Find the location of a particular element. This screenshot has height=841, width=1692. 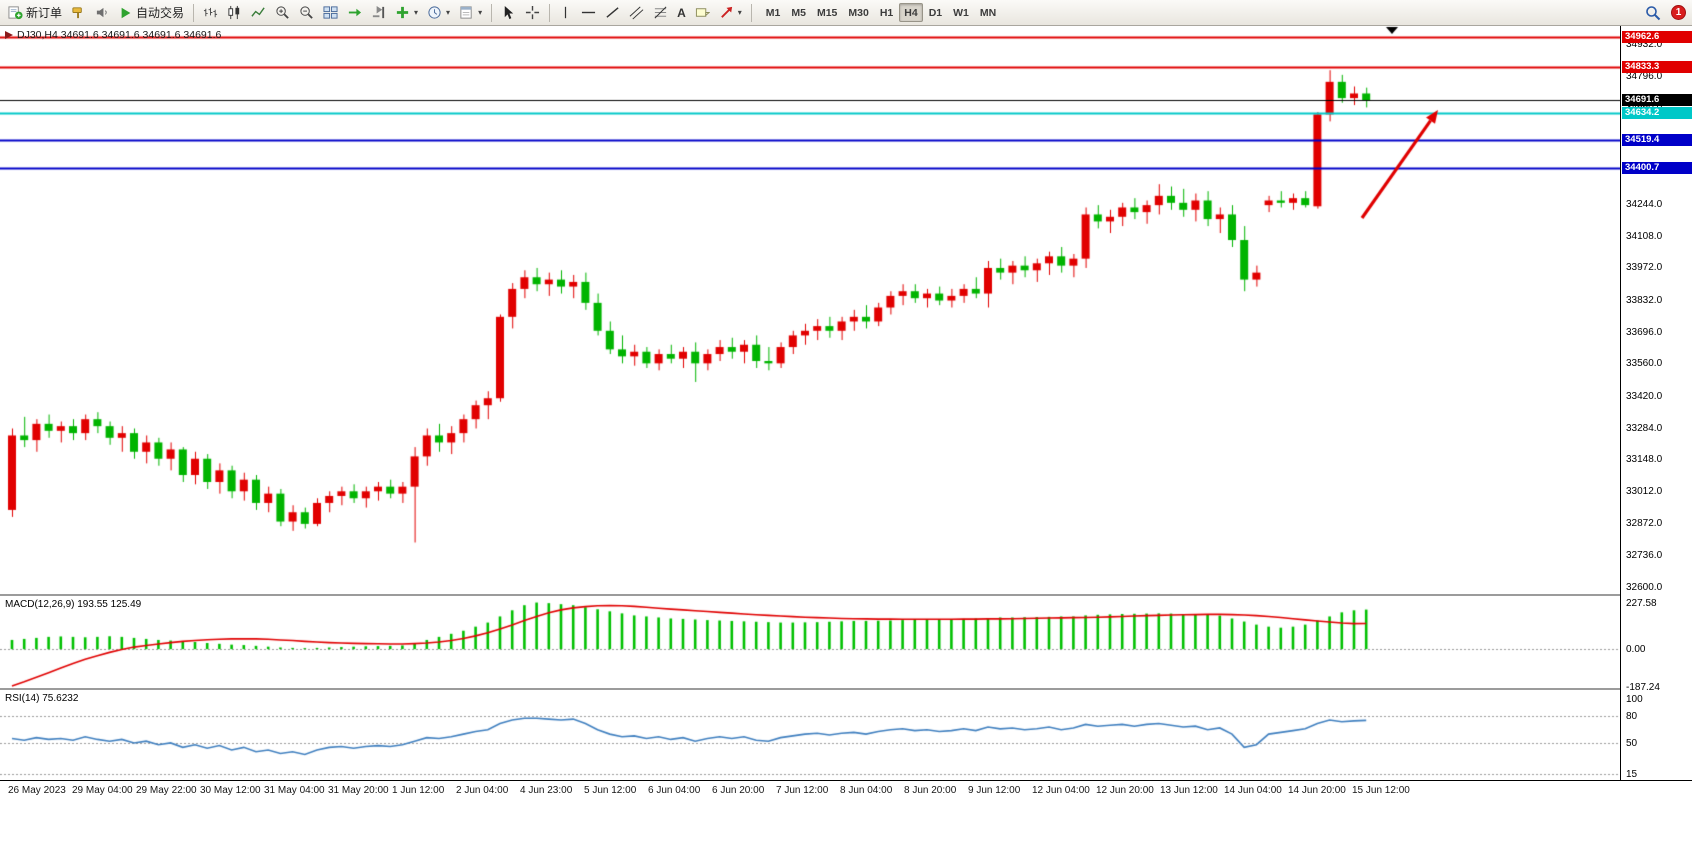

timeframe-button-h1: H1 is located at coordinates (886, 12).